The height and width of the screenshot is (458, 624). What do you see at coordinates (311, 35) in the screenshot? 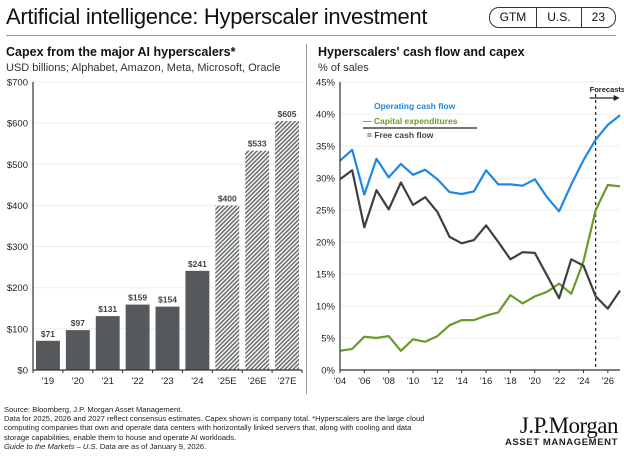
I see `header-divider` at bounding box center [311, 35].